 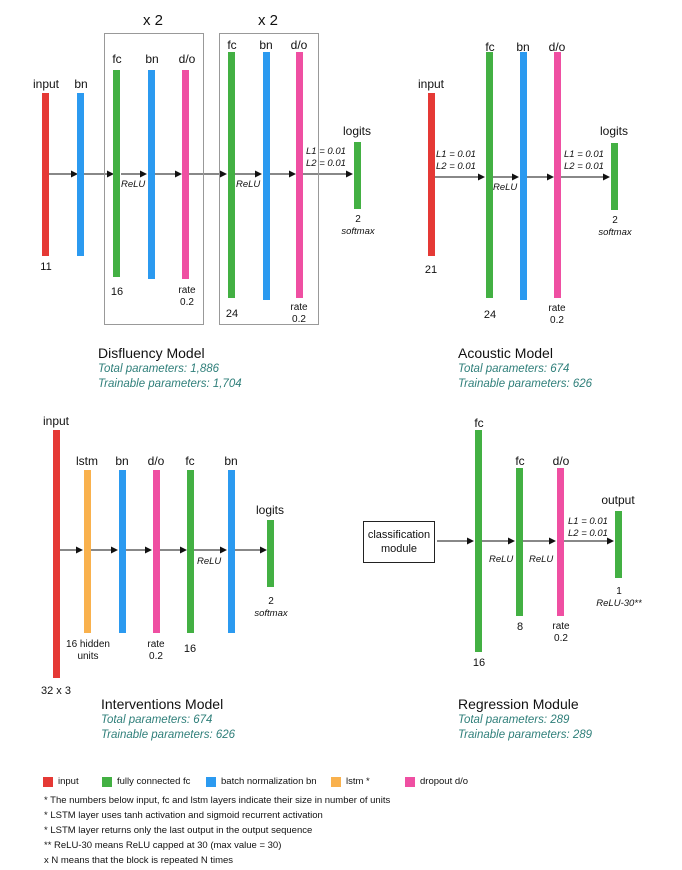 I want to click on interventions-logits-layer, so click(x=270, y=553).